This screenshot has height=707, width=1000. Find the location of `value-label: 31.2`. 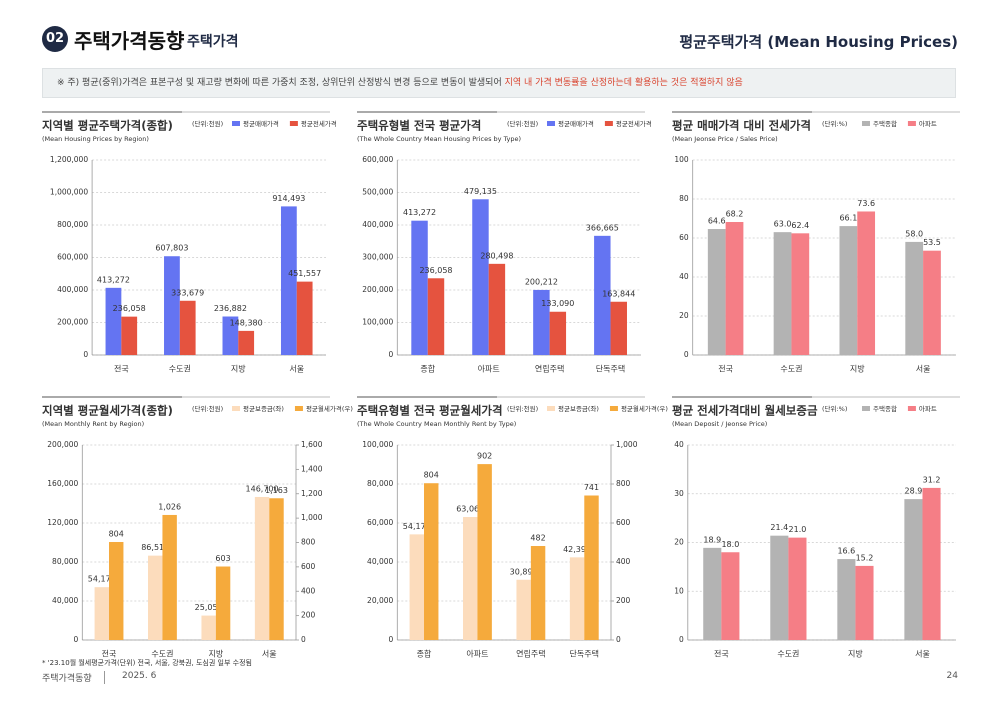

value-label: 31.2 is located at coordinates (932, 479).